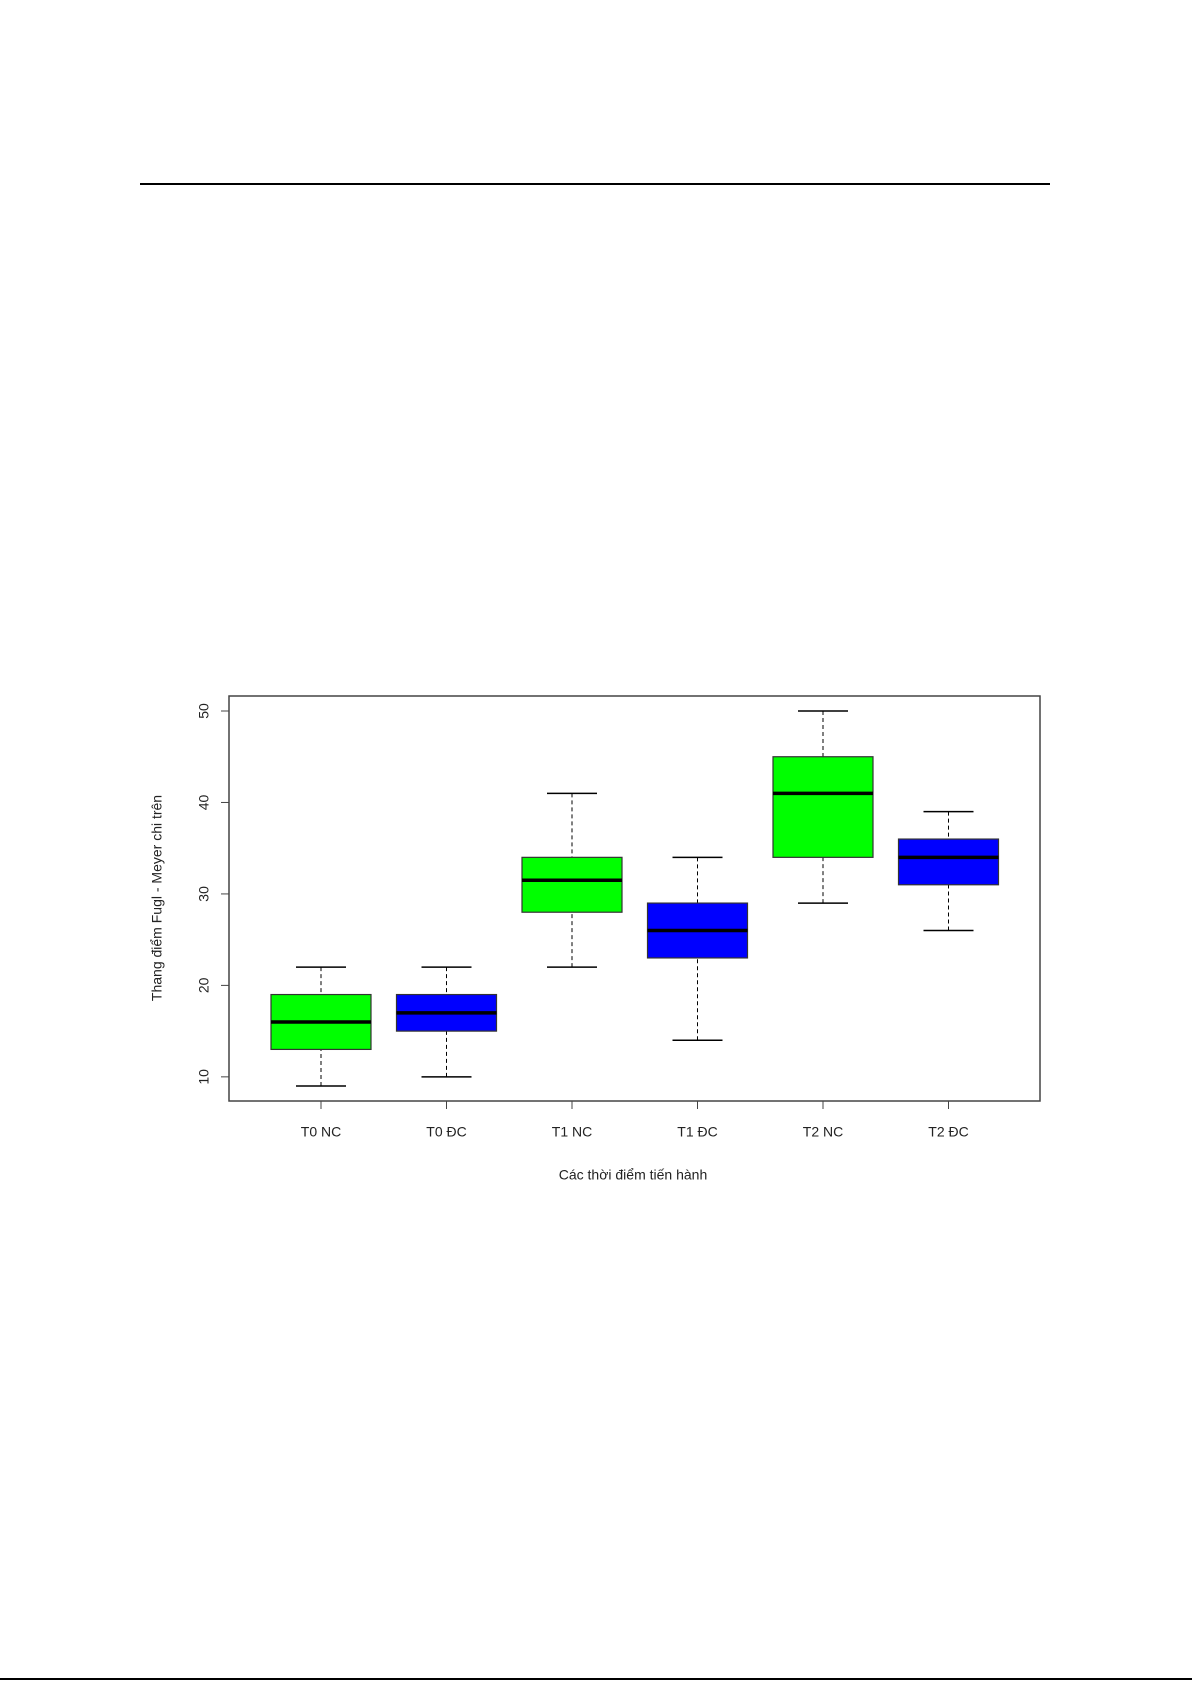  I want to click on y-tick-label: 10, so click(204, 1077).